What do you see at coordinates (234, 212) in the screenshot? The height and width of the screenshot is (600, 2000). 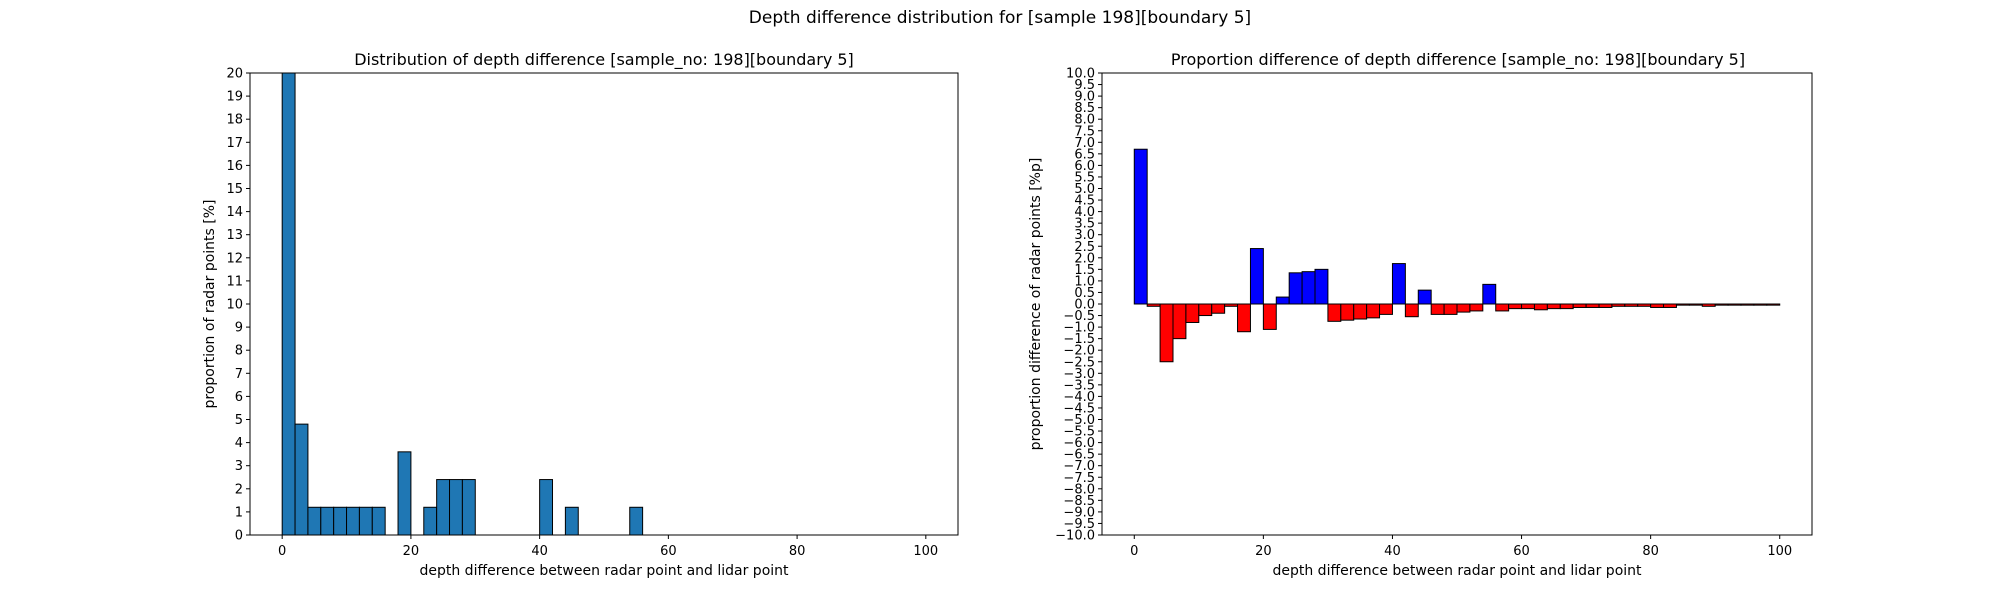 I see `y-tick-label: 14` at bounding box center [234, 212].